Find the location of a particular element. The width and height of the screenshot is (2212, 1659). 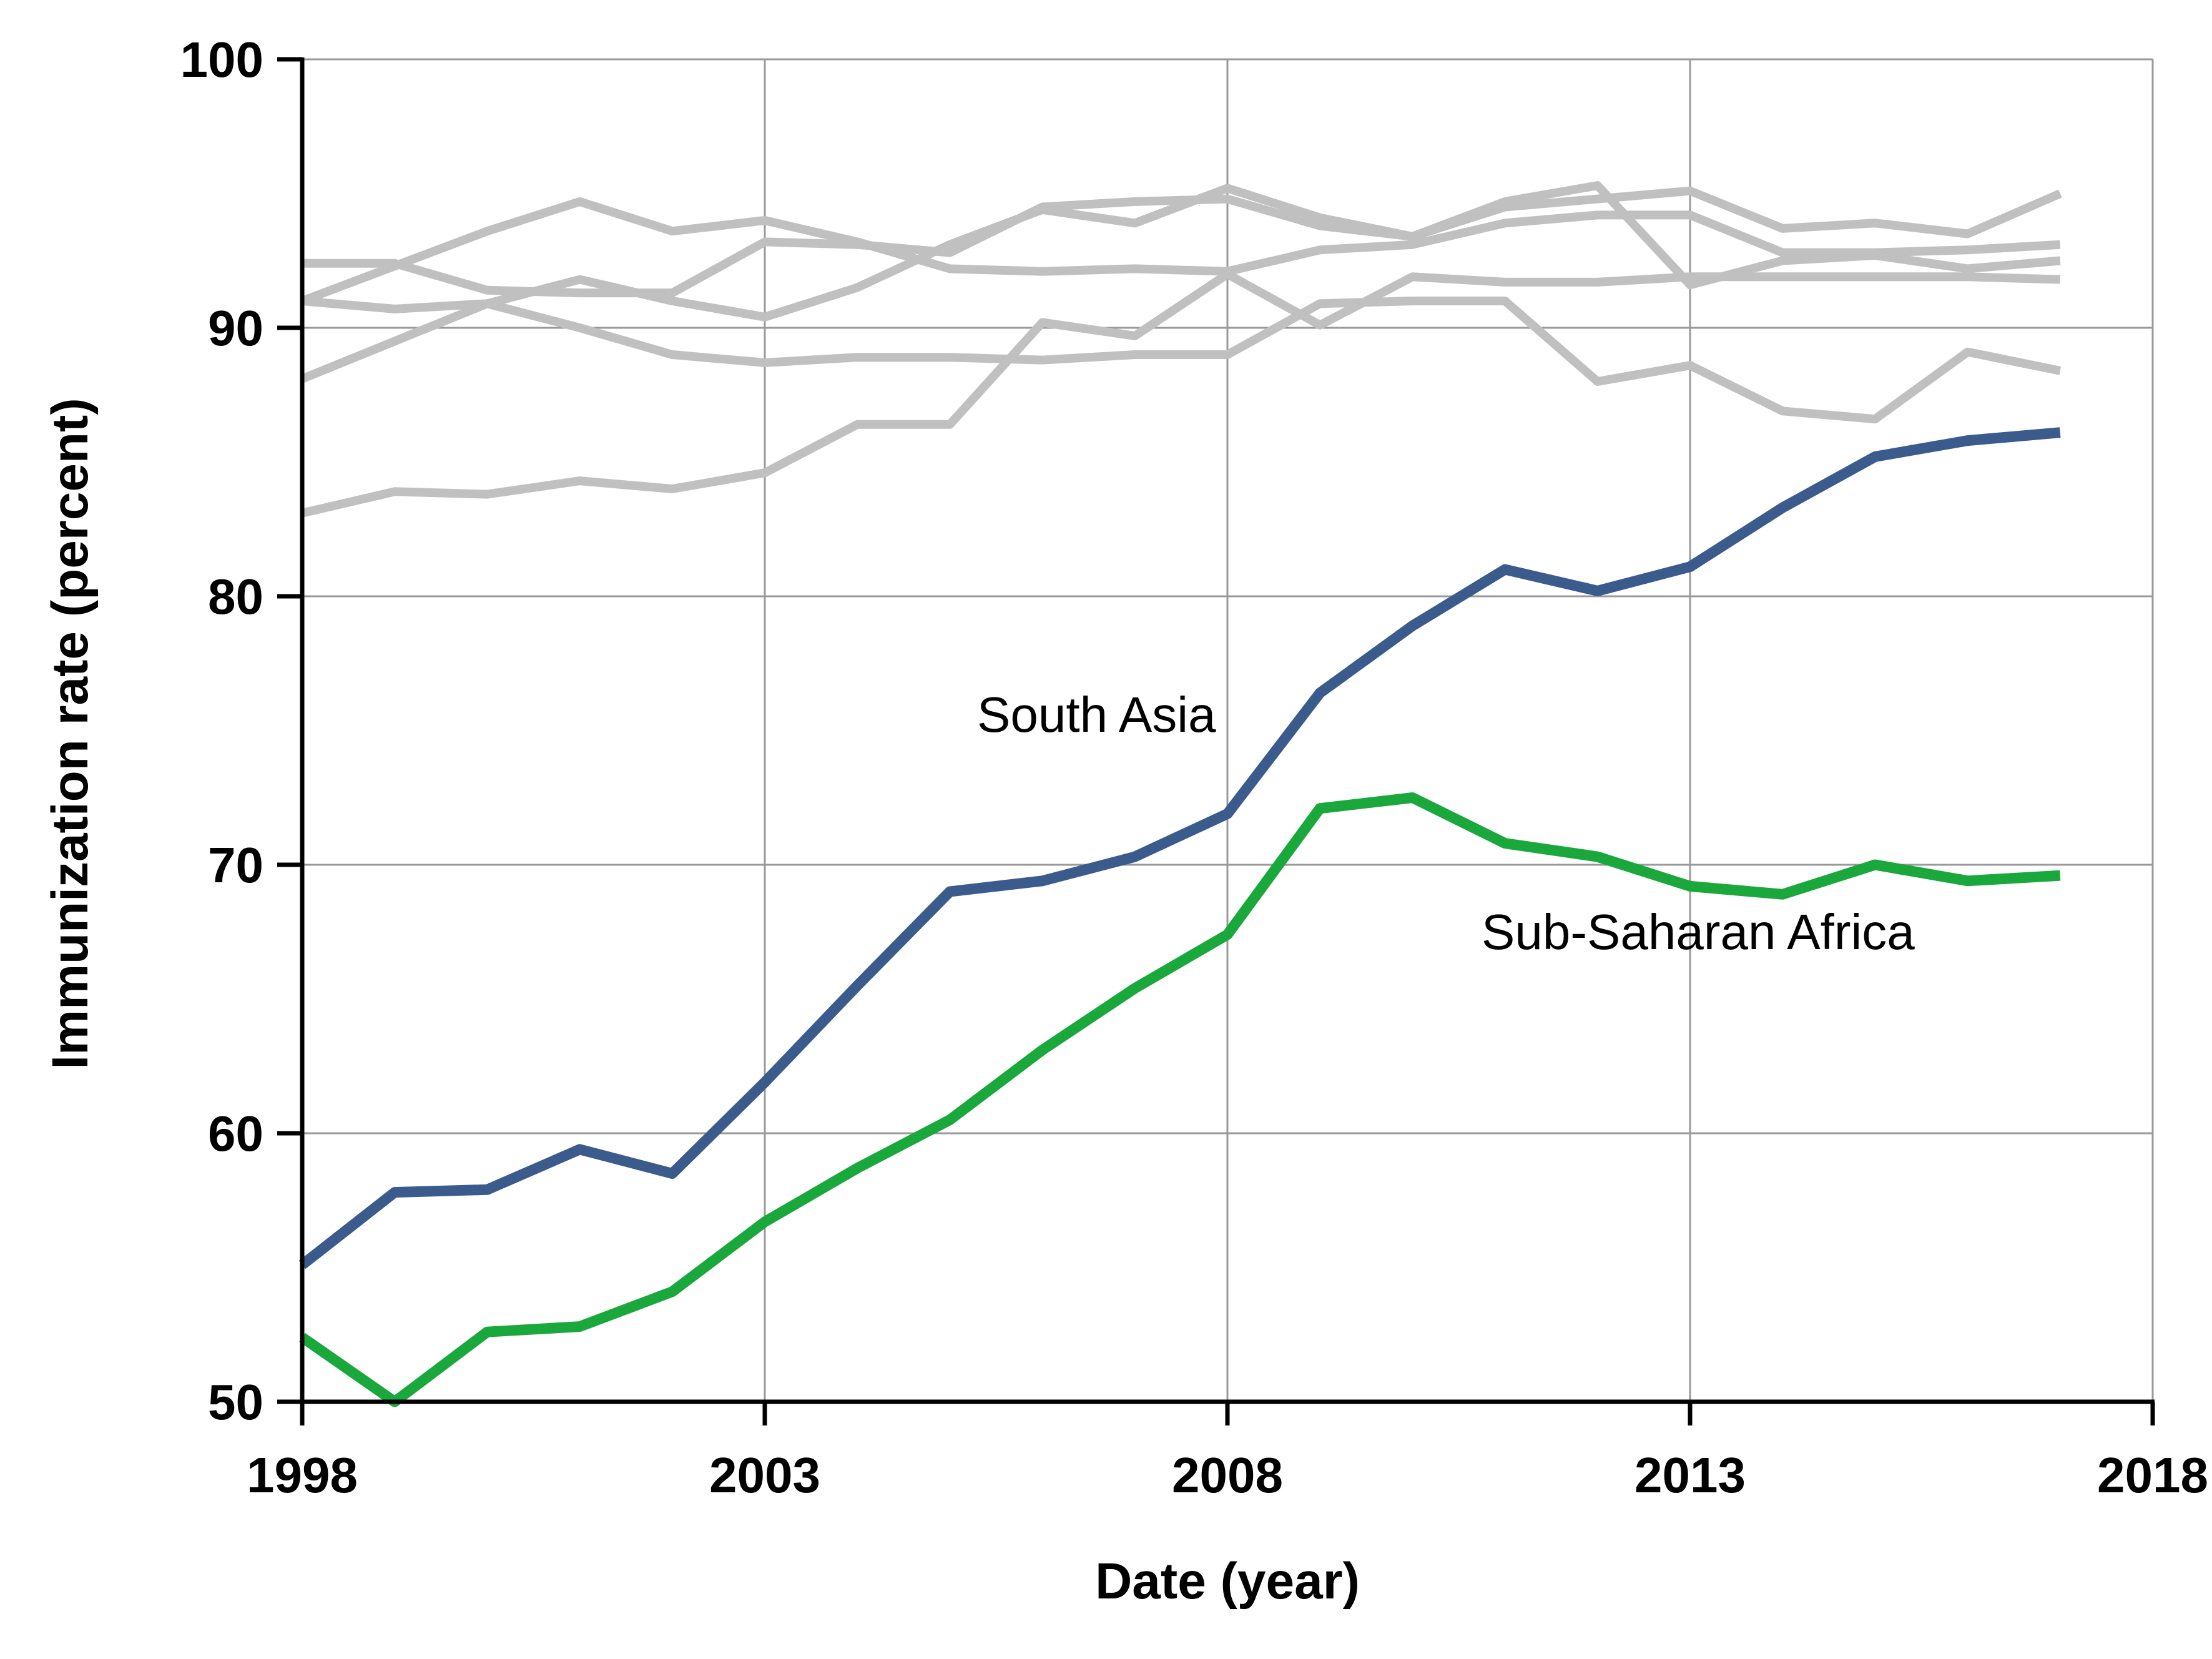

y-tick-label-100: 100 is located at coordinates (221, 59).